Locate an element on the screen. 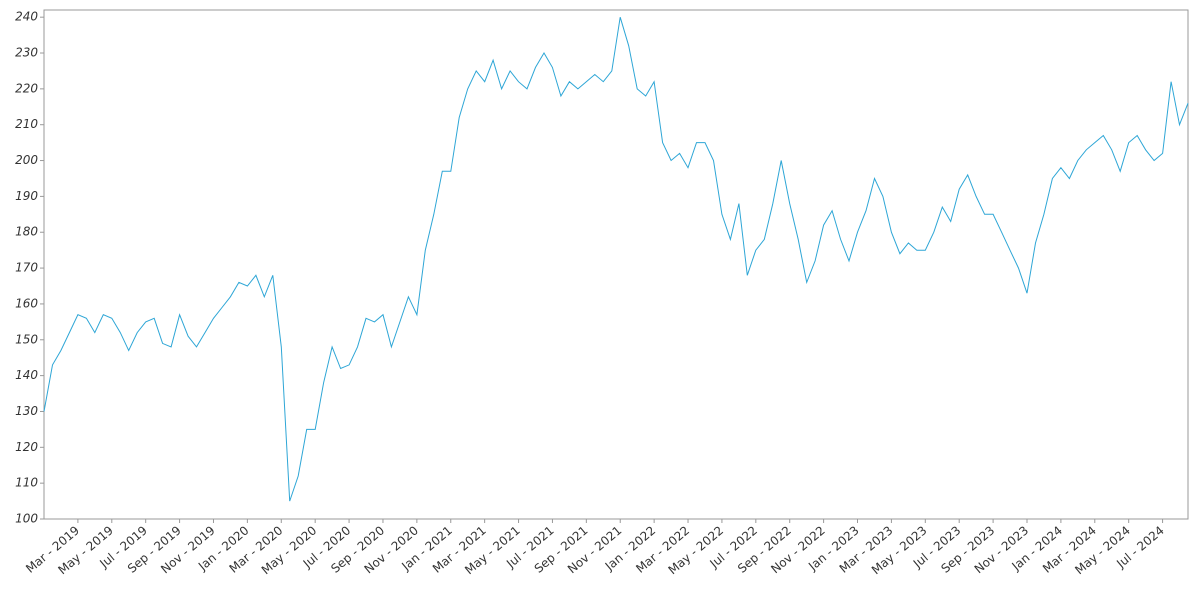 Image resolution: width=1200 pixels, height=604 pixels. y-tick-label: 110 is located at coordinates (26, 483).